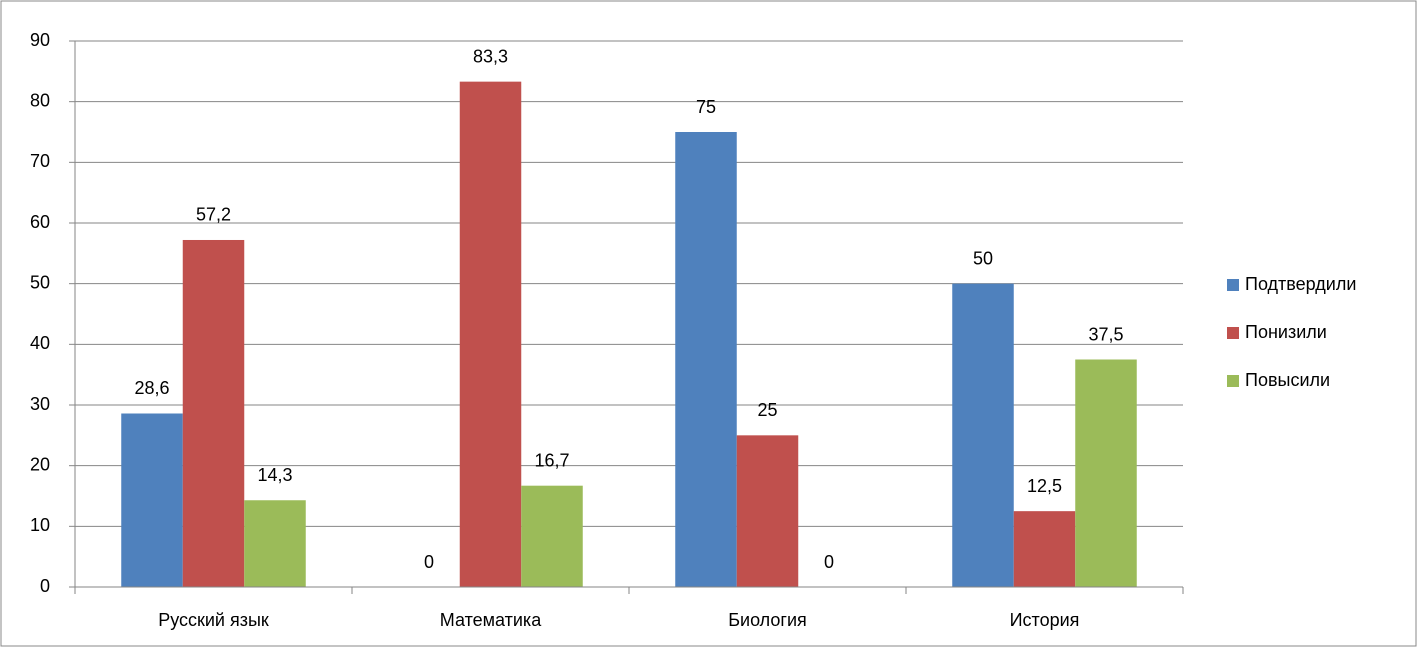  Describe the element at coordinates (490, 56) in the screenshot. I see `data-label: 83,3` at that location.